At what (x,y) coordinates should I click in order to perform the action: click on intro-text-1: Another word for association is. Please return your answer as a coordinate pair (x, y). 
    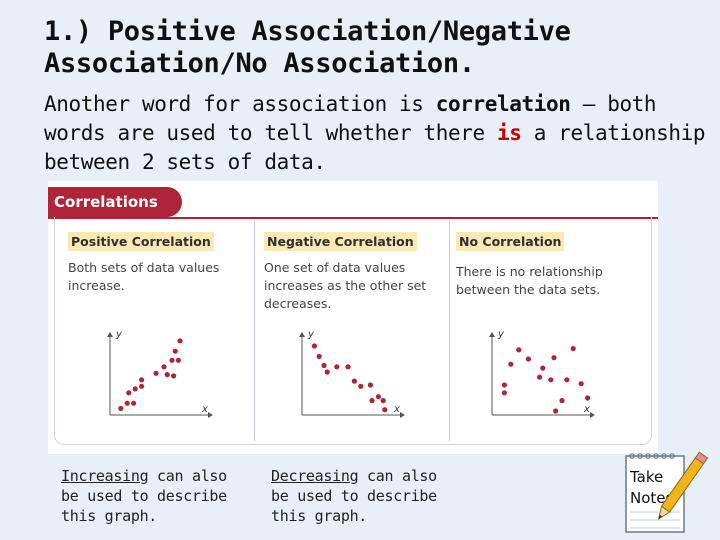
    Looking at the image, I should click on (240, 104).